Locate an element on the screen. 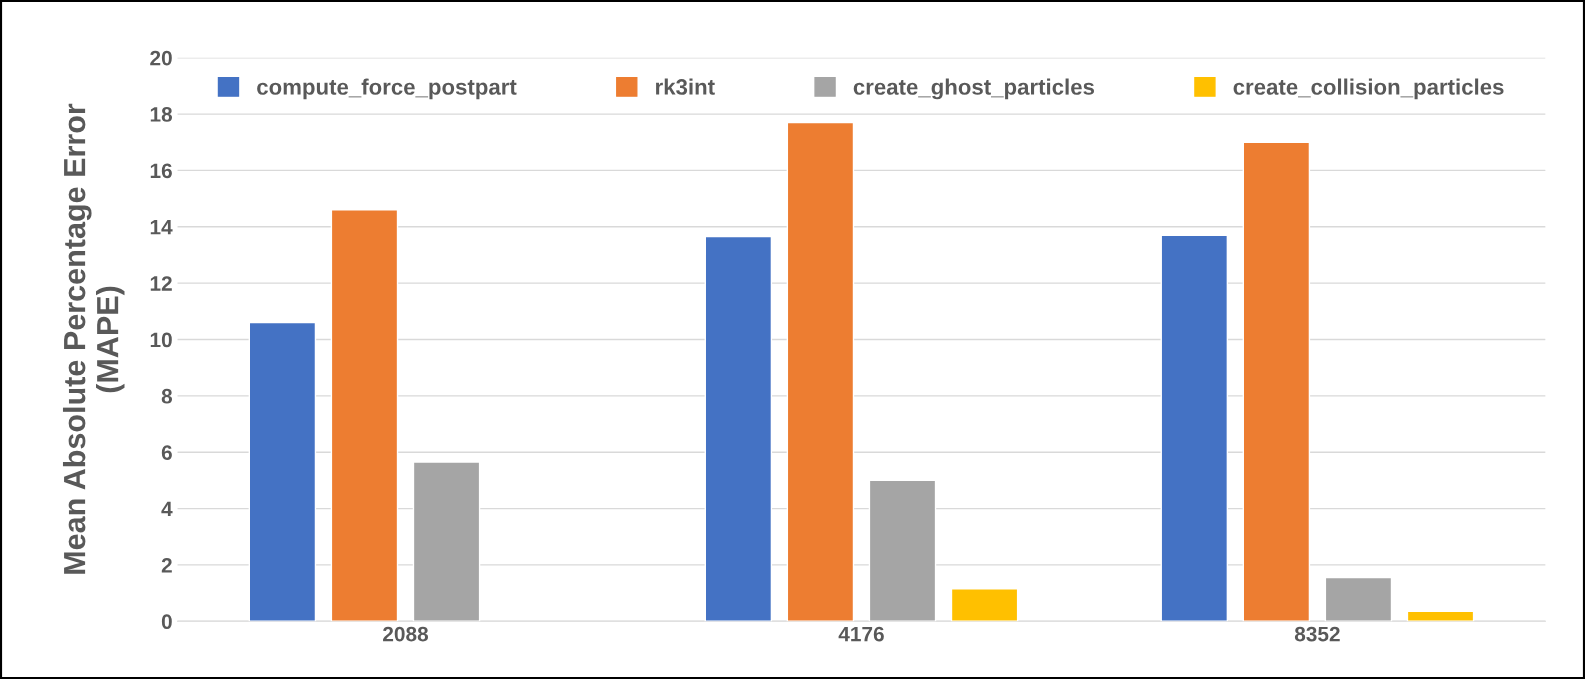 This screenshot has height=679, width=1585. x-tick-label: 4176 is located at coordinates (861, 634).